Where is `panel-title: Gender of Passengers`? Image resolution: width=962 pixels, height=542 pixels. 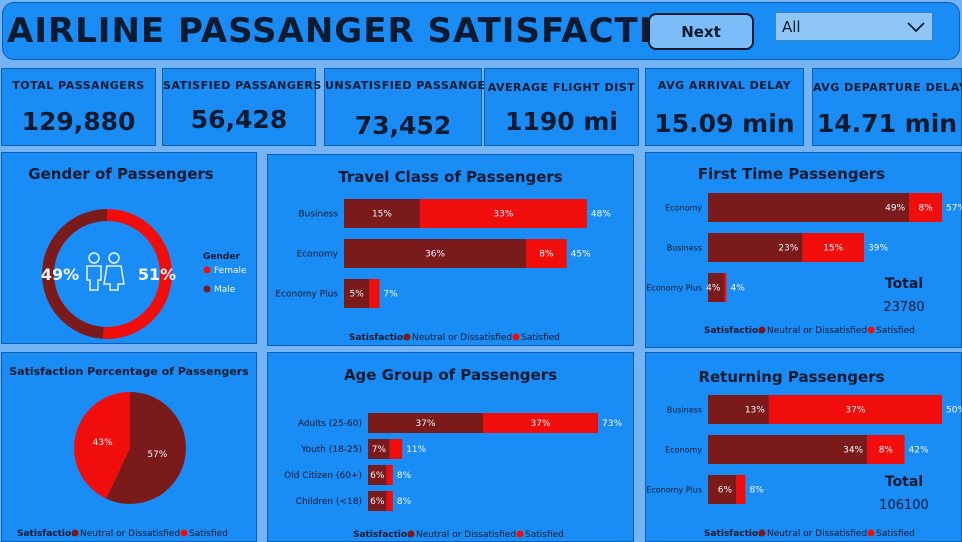 panel-title: Gender of Passengers is located at coordinates (121, 174).